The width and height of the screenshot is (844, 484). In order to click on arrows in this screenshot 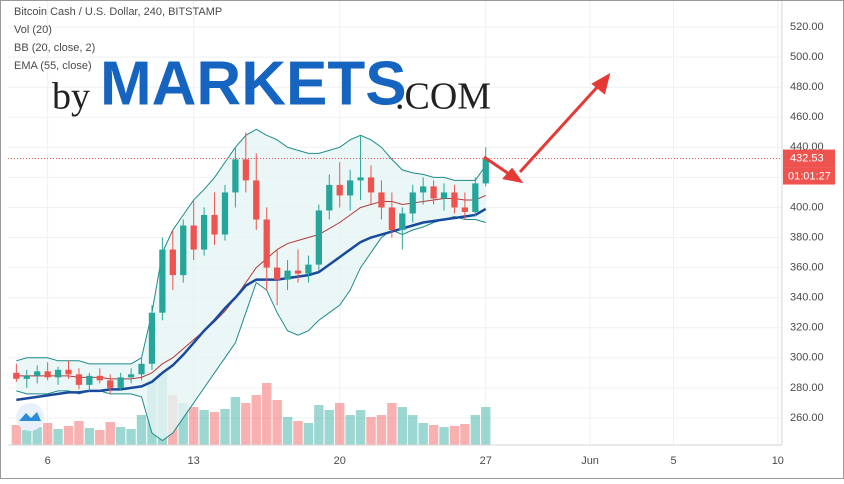, I will do `click(547, 128)`.